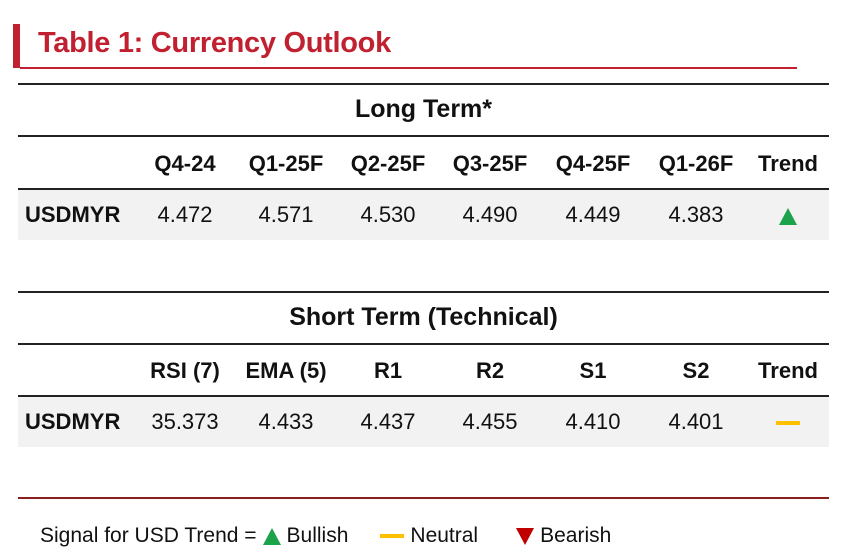  Describe the element at coordinates (593, 421) in the screenshot. I see `value-cell: 4.410` at that location.